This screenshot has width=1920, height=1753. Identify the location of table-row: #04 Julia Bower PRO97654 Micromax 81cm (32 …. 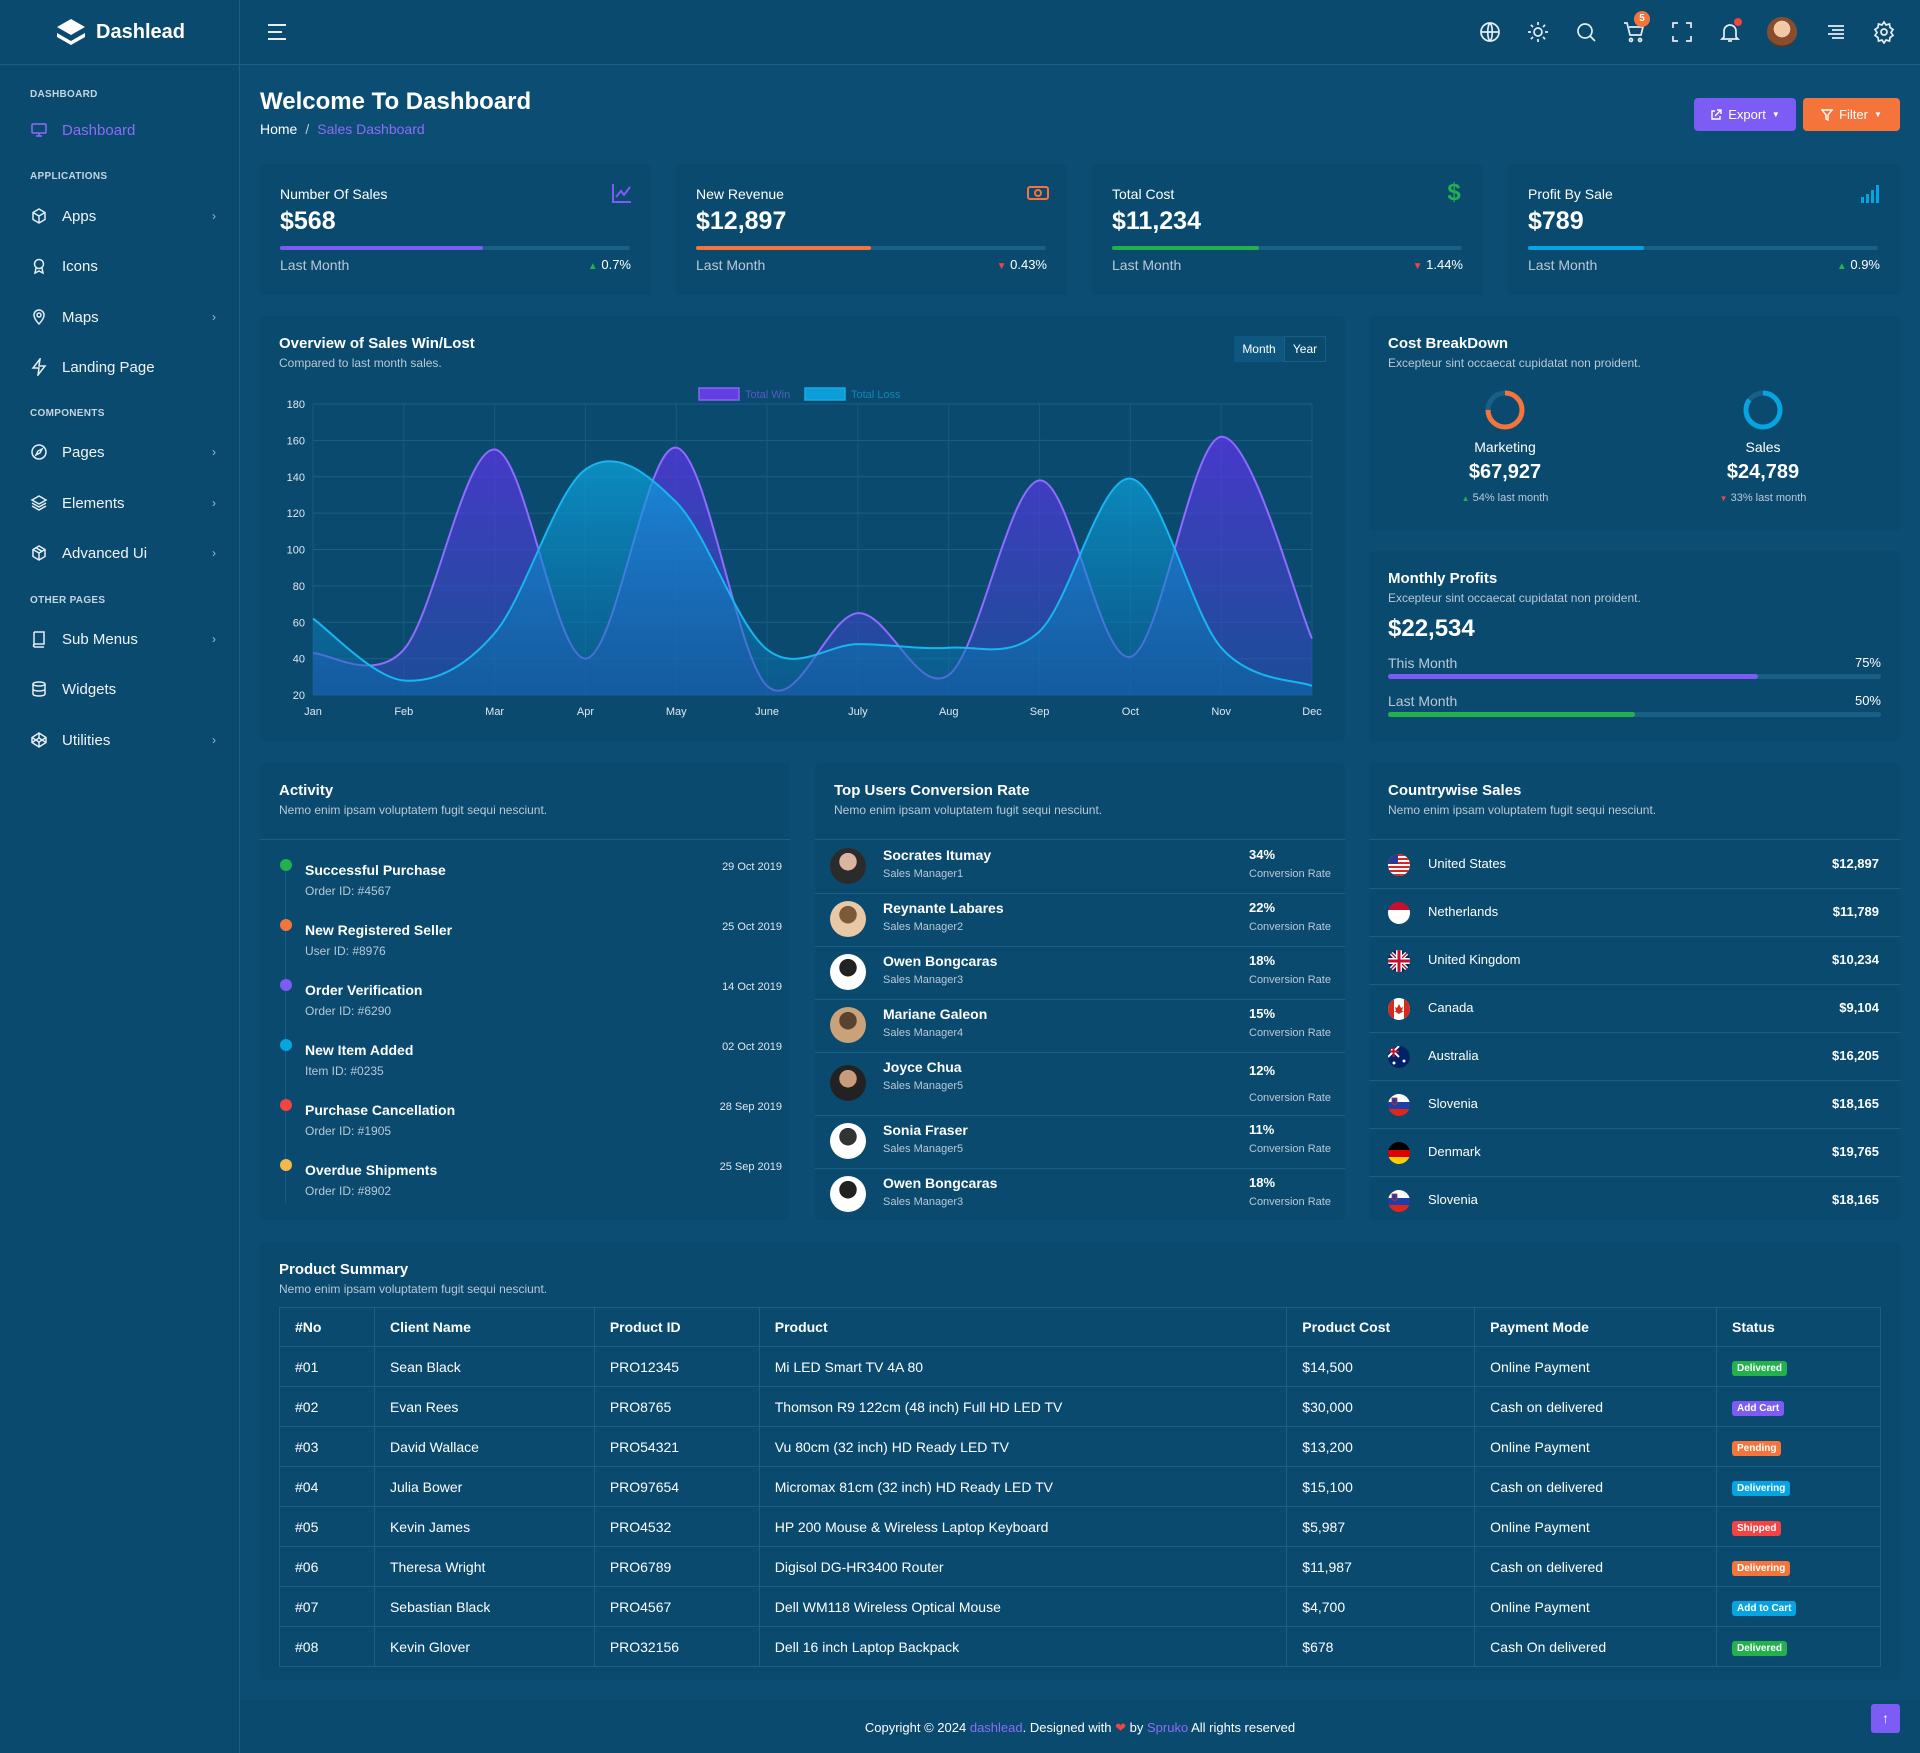
(1080, 1486).